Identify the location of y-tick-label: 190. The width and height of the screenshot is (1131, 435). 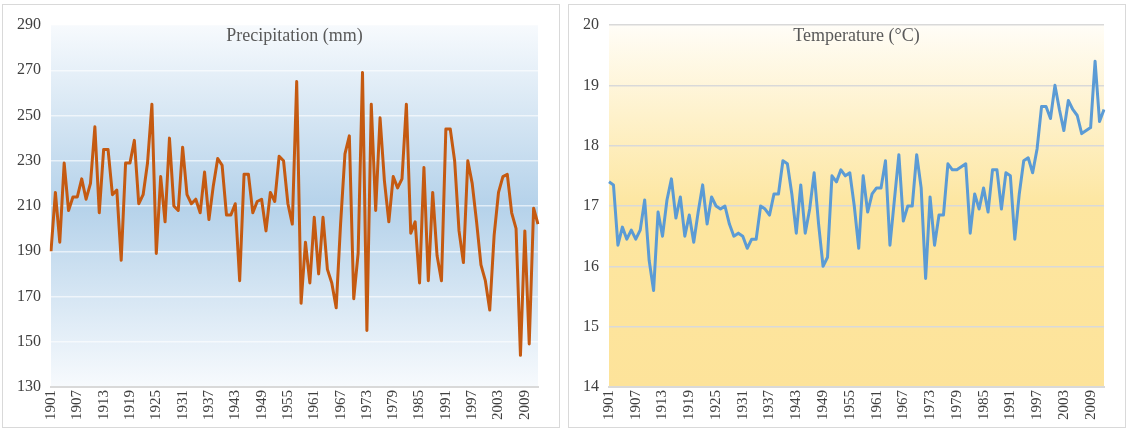
(29, 250).